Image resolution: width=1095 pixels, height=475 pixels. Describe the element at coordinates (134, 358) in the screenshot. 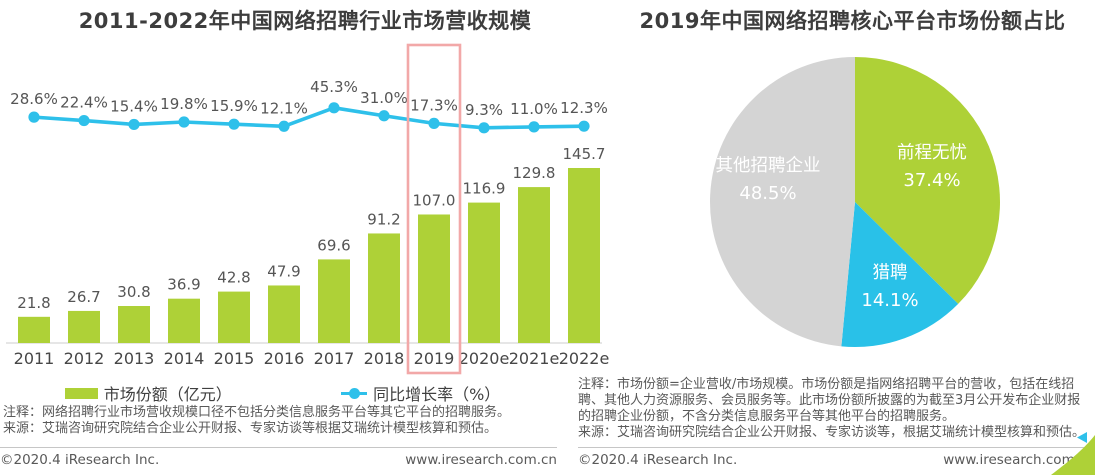

I see `svg-text: 2013` at that location.